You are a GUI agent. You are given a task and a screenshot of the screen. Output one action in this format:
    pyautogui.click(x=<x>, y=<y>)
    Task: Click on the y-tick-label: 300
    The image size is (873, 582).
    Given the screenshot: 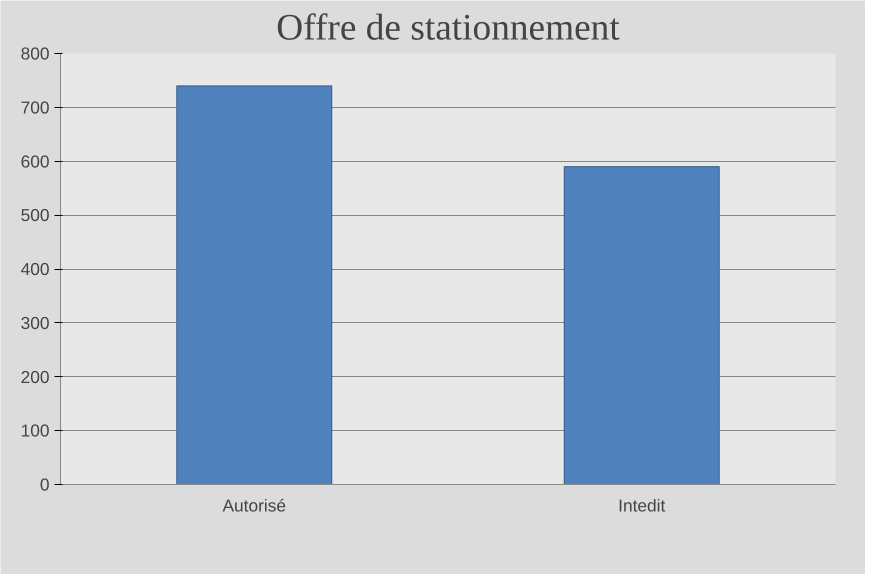 What is the action you would take?
    pyautogui.click(x=35, y=322)
    